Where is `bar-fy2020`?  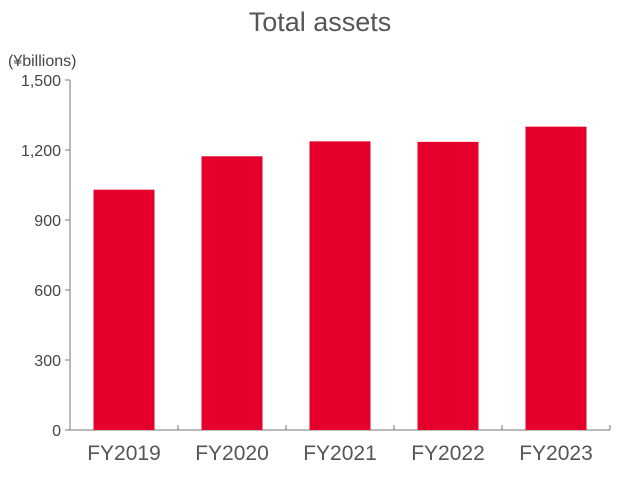 bar-fy2020 is located at coordinates (232, 293).